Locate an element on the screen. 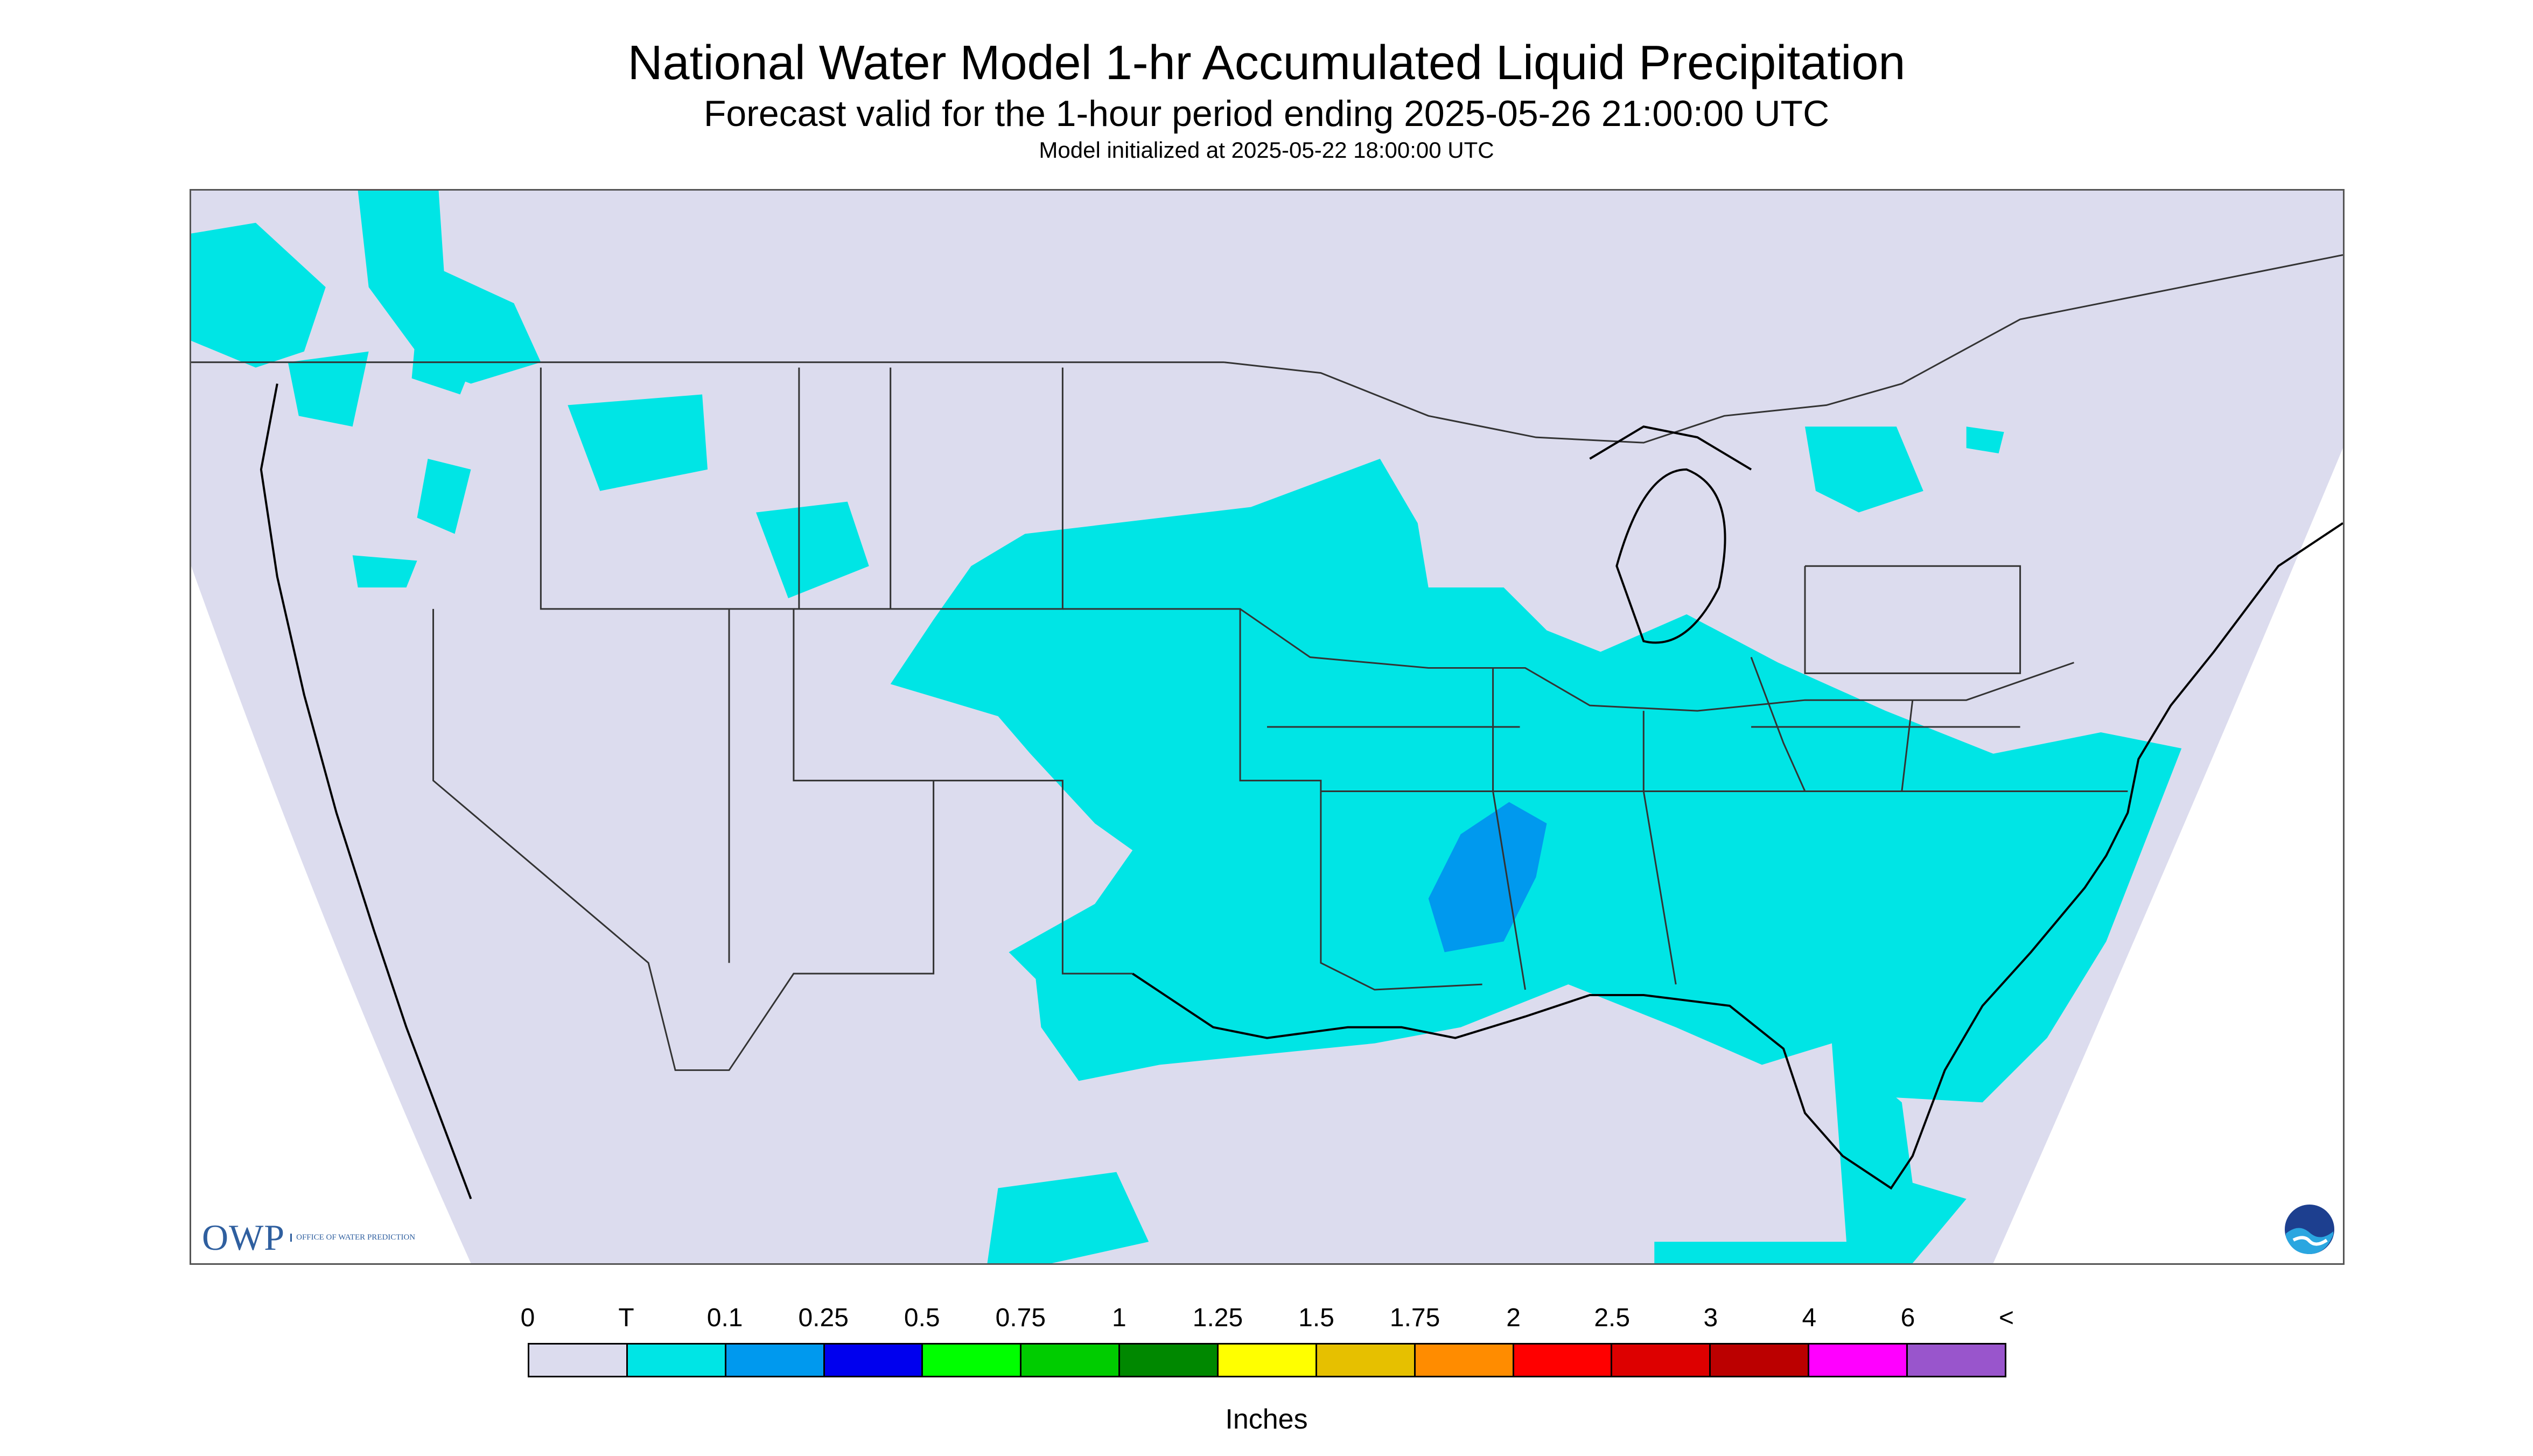 This screenshot has width=2533, height=1456. legend-tick-label: 0 is located at coordinates (527, 1318).